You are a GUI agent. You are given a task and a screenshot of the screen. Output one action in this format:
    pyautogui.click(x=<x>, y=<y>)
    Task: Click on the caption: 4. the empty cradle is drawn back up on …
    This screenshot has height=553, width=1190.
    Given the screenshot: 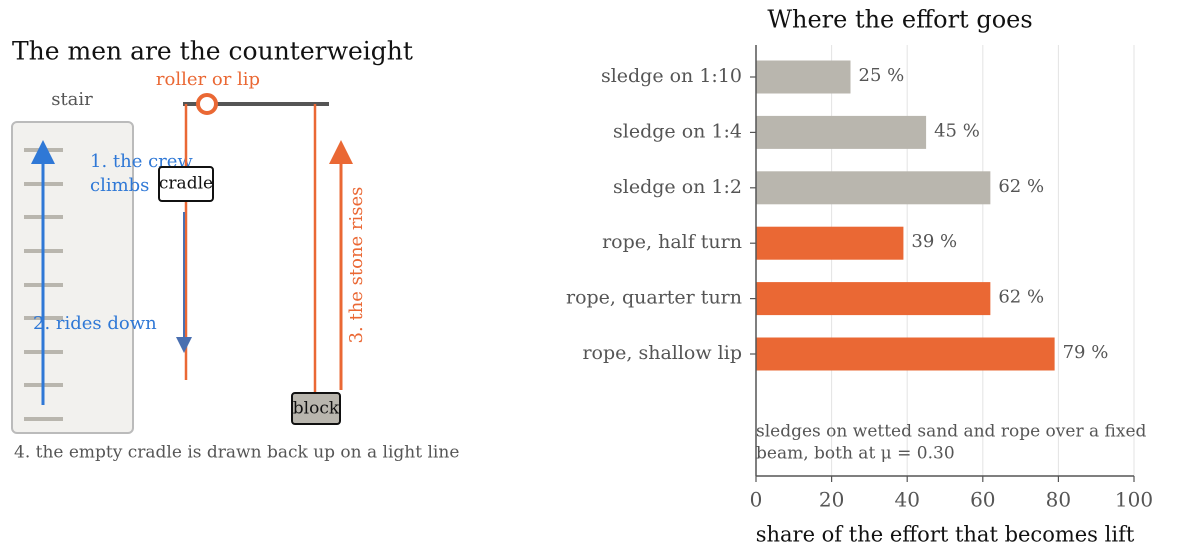 What is the action you would take?
    pyautogui.click(x=236, y=453)
    